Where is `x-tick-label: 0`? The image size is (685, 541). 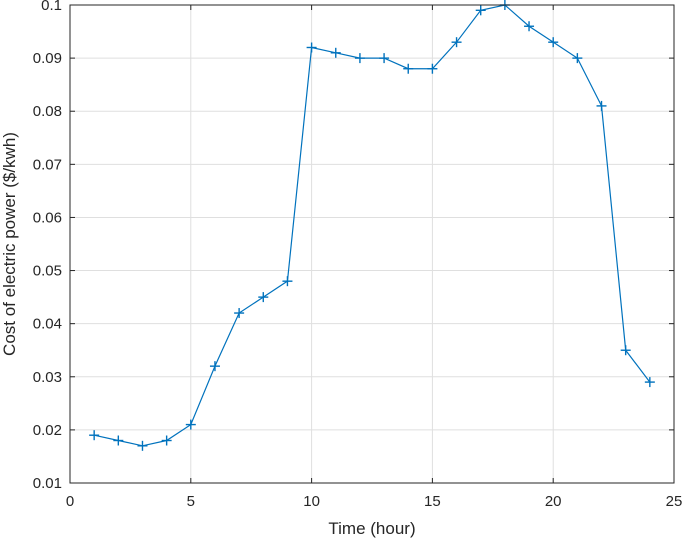 x-tick-label: 0 is located at coordinates (70, 501).